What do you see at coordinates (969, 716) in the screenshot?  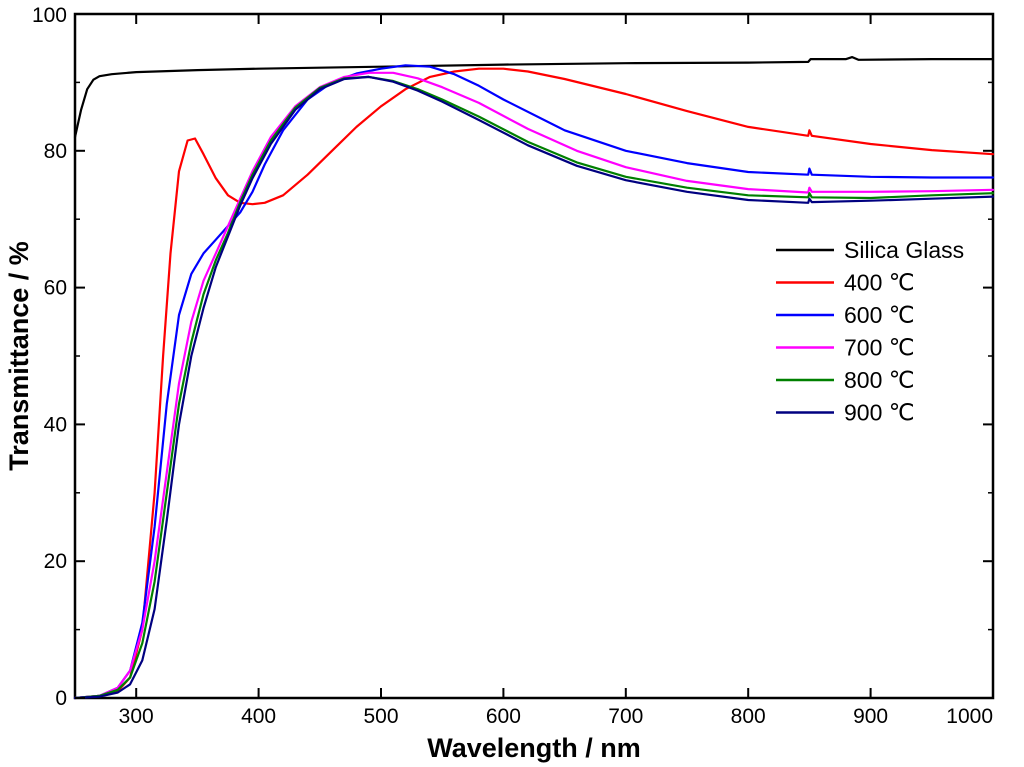 I see `x-tick-label: 1000` at bounding box center [969, 716].